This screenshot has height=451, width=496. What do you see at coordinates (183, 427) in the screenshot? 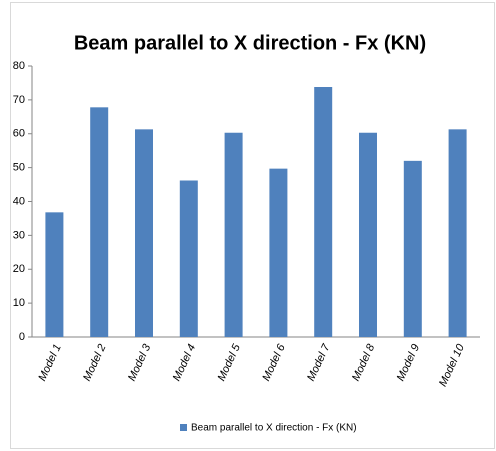
I see `legend-swatch` at bounding box center [183, 427].